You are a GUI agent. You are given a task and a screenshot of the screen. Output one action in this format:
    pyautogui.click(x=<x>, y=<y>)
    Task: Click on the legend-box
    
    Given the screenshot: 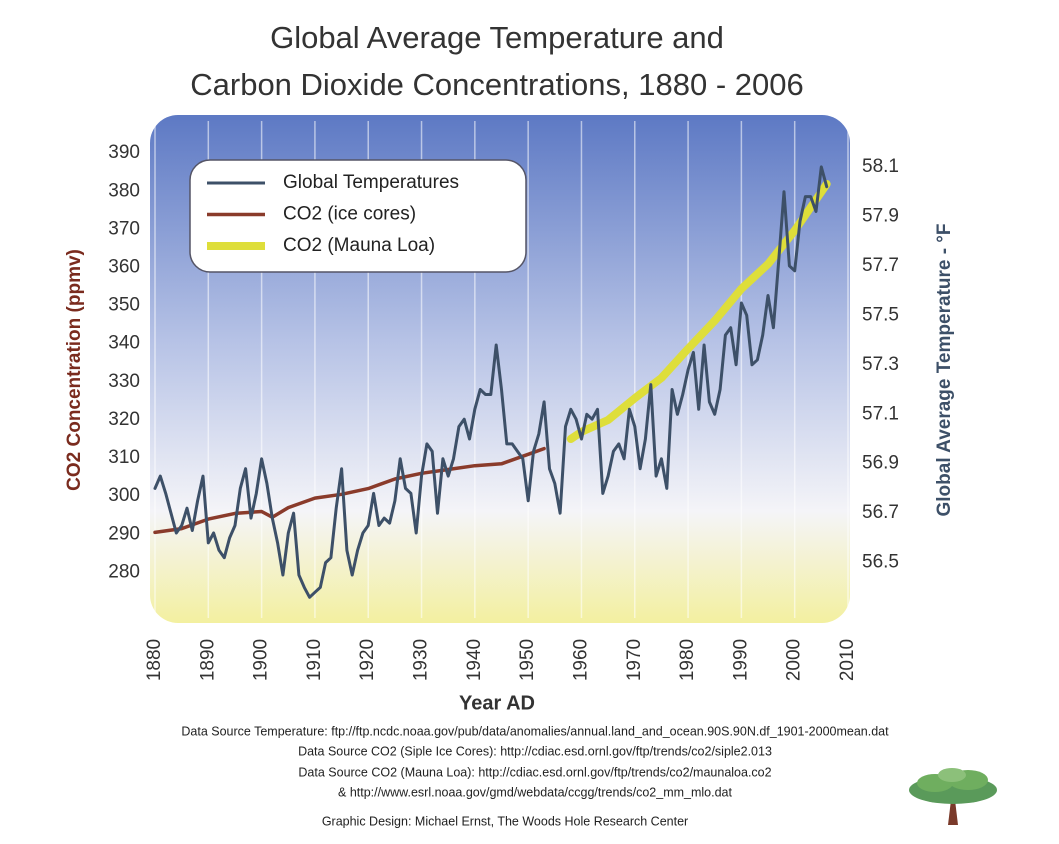 What is the action you would take?
    pyautogui.click(x=358, y=216)
    